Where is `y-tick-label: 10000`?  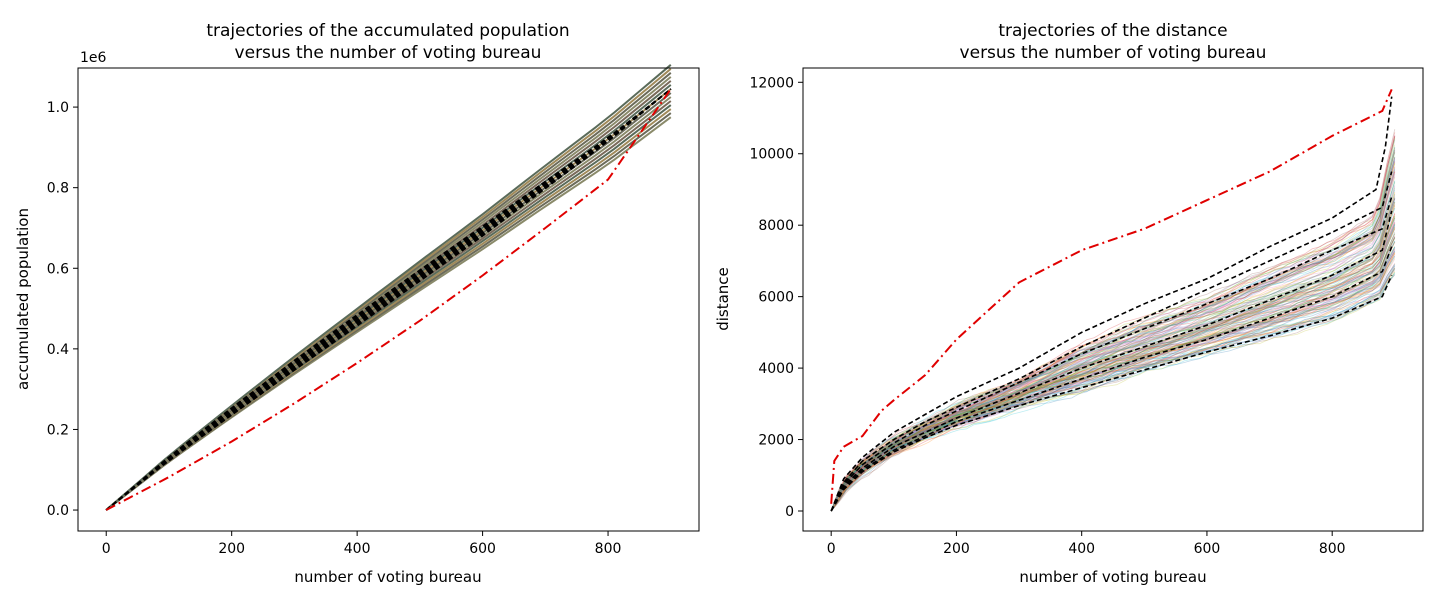 y-tick-label: 10000 is located at coordinates (771, 155).